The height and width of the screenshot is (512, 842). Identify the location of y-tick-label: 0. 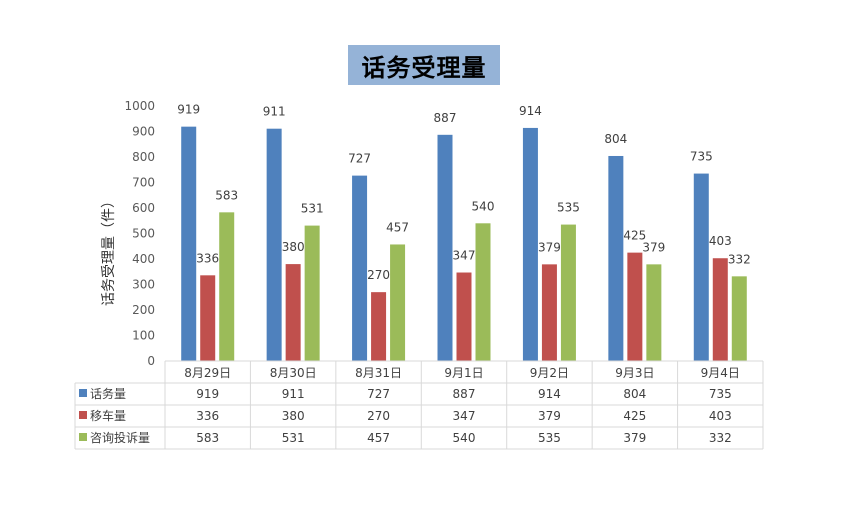
(151, 361).